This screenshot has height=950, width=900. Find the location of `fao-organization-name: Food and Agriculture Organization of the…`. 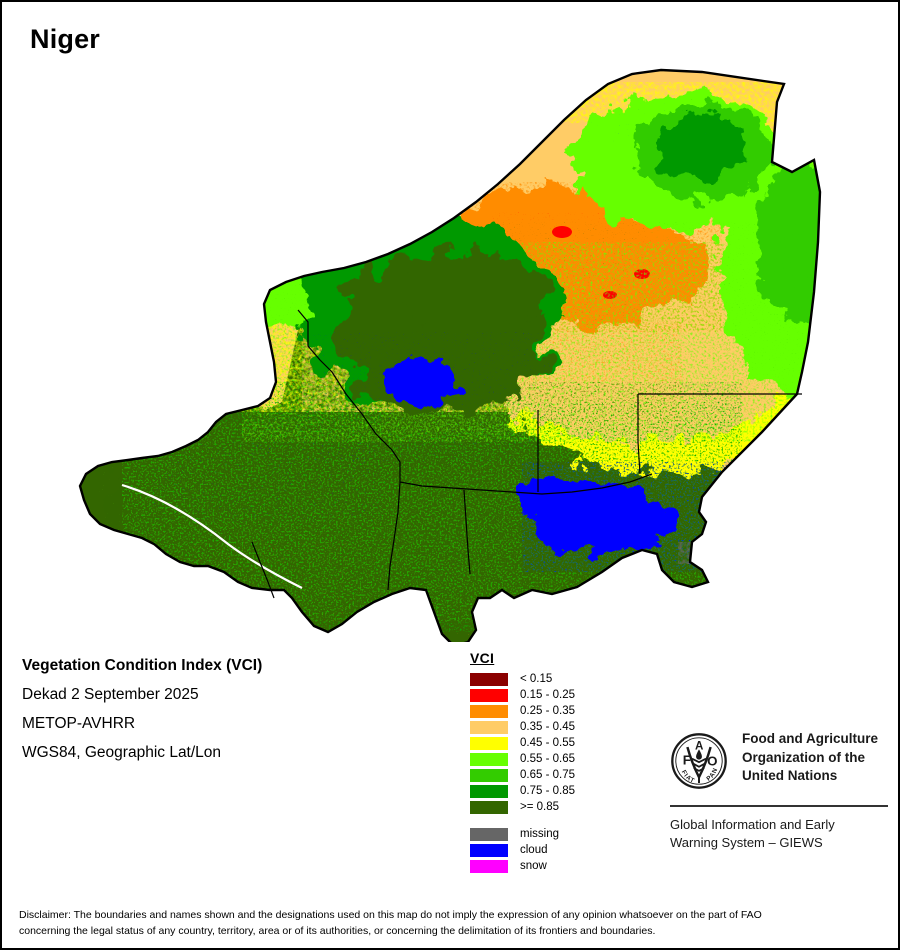

fao-organization-name: Food and Agriculture Organization of the… is located at coordinates (810, 758).